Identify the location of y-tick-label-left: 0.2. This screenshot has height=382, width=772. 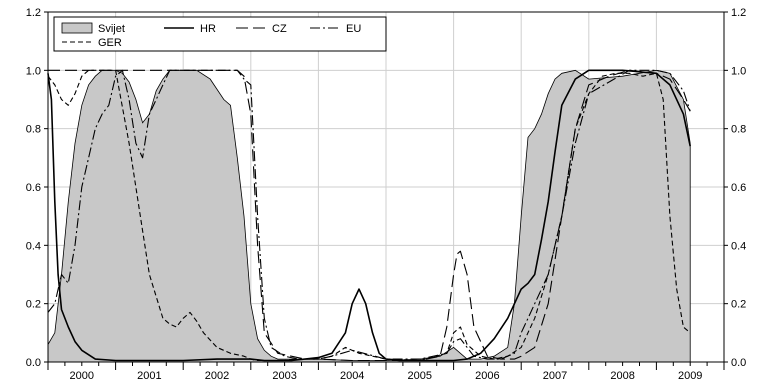
(33, 305).